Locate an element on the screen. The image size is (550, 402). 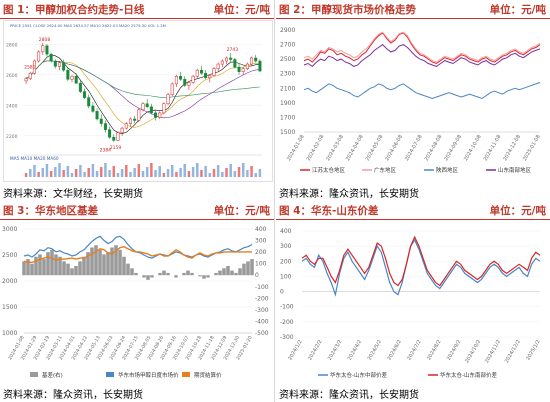
annotation-label: 2581 is located at coordinates (30, 68).